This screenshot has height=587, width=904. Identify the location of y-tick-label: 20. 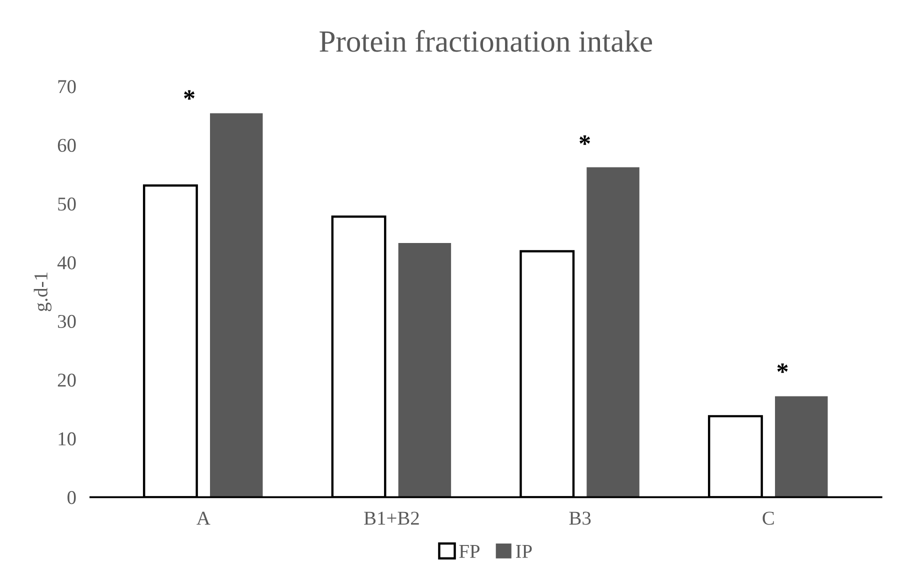
(67, 380).